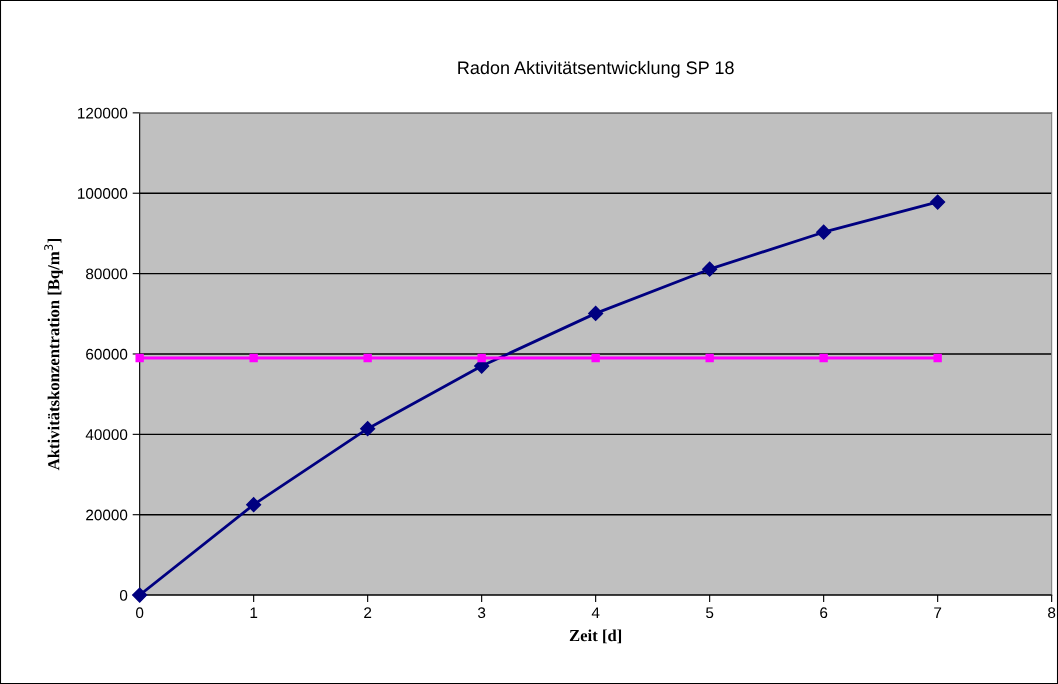 This screenshot has height=684, width=1058. What do you see at coordinates (107, 515) in the screenshot?
I see `y-tick-label: 20000` at bounding box center [107, 515].